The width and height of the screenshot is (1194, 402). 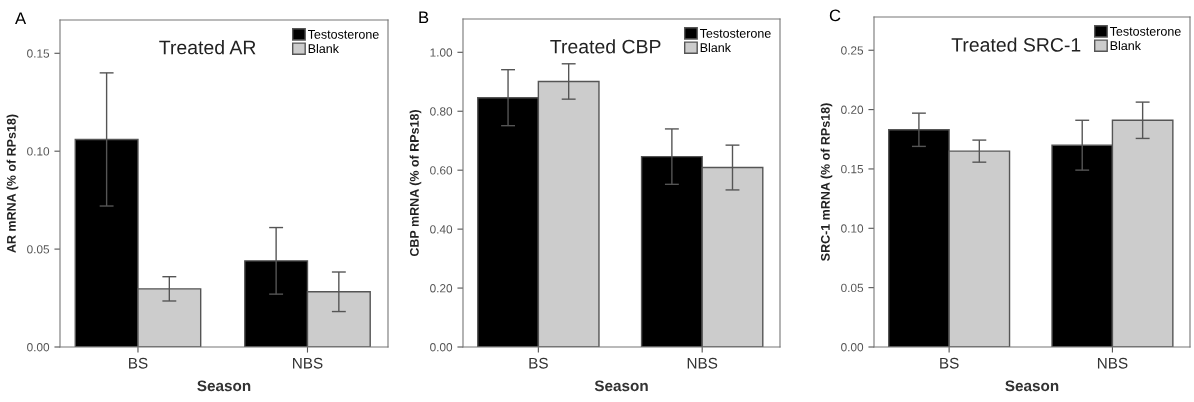 What do you see at coordinates (441, 52) in the screenshot?
I see `y-tick-label: 1.00` at bounding box center [441, 52].